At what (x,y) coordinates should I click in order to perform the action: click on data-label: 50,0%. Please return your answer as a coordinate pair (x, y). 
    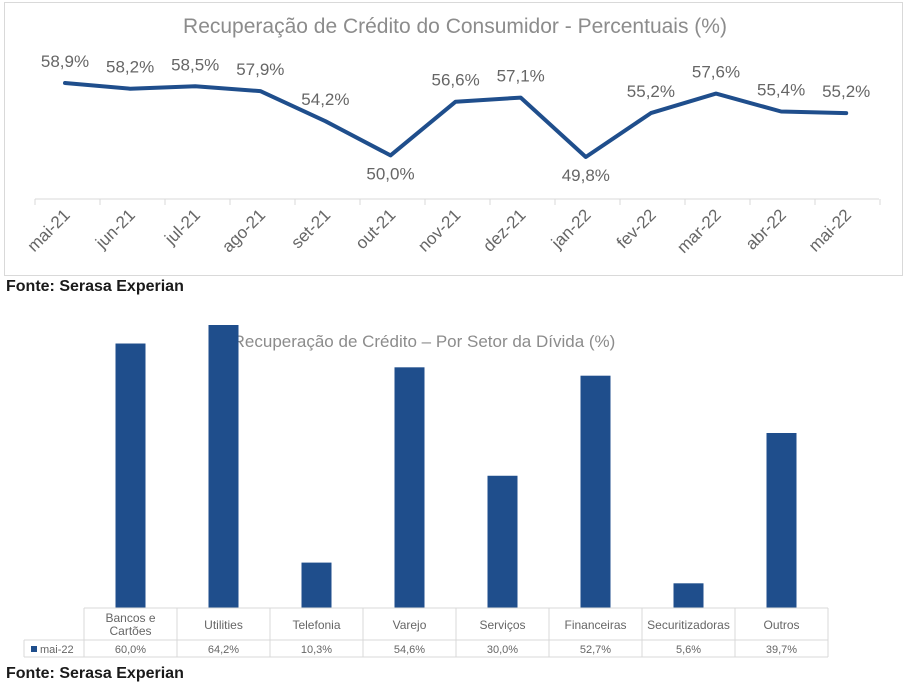
    Looking at the image, I should click on (390, 173).